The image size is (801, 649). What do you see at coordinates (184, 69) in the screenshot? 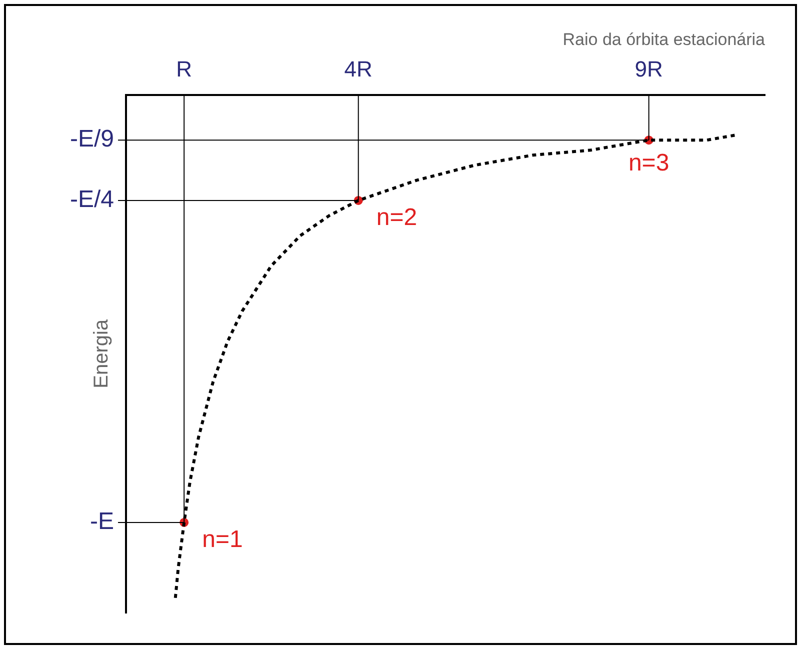
I see `x-tick-label: R` at bounding box center [184, 69].